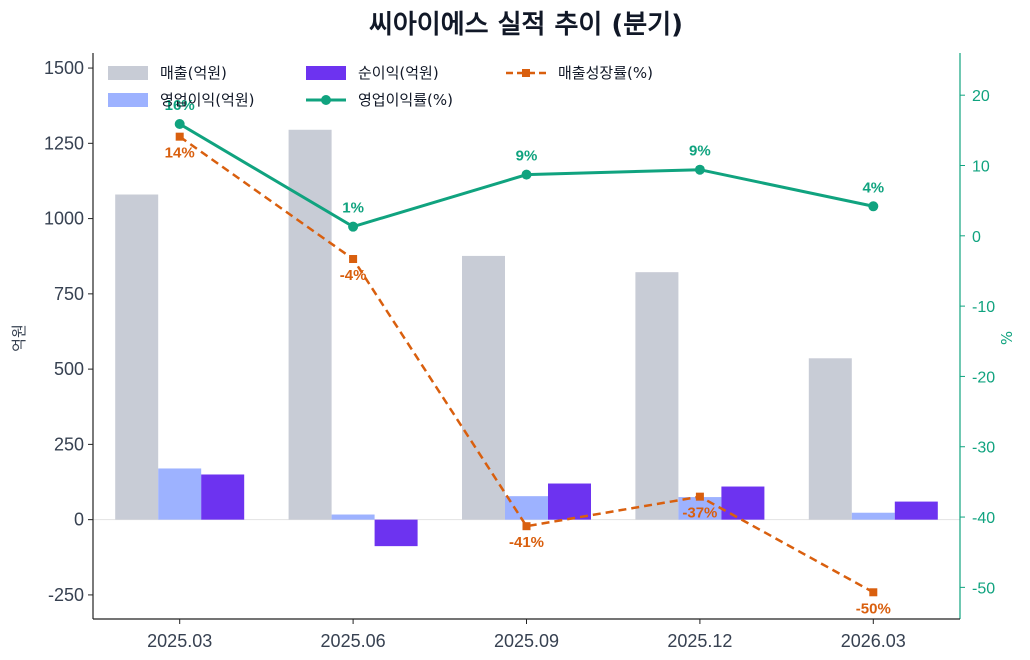  What do you see at coordinates (66, 595) in the screenshot?
I see `y-tick-label: -250` at bounding box center [66, 595].